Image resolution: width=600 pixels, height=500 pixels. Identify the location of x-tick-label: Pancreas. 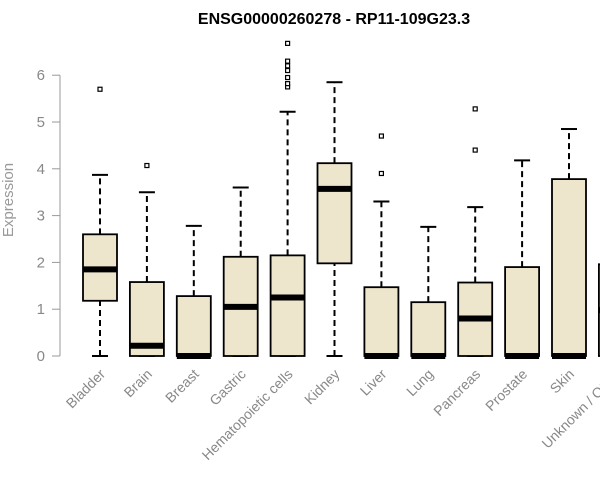
(456, 392).